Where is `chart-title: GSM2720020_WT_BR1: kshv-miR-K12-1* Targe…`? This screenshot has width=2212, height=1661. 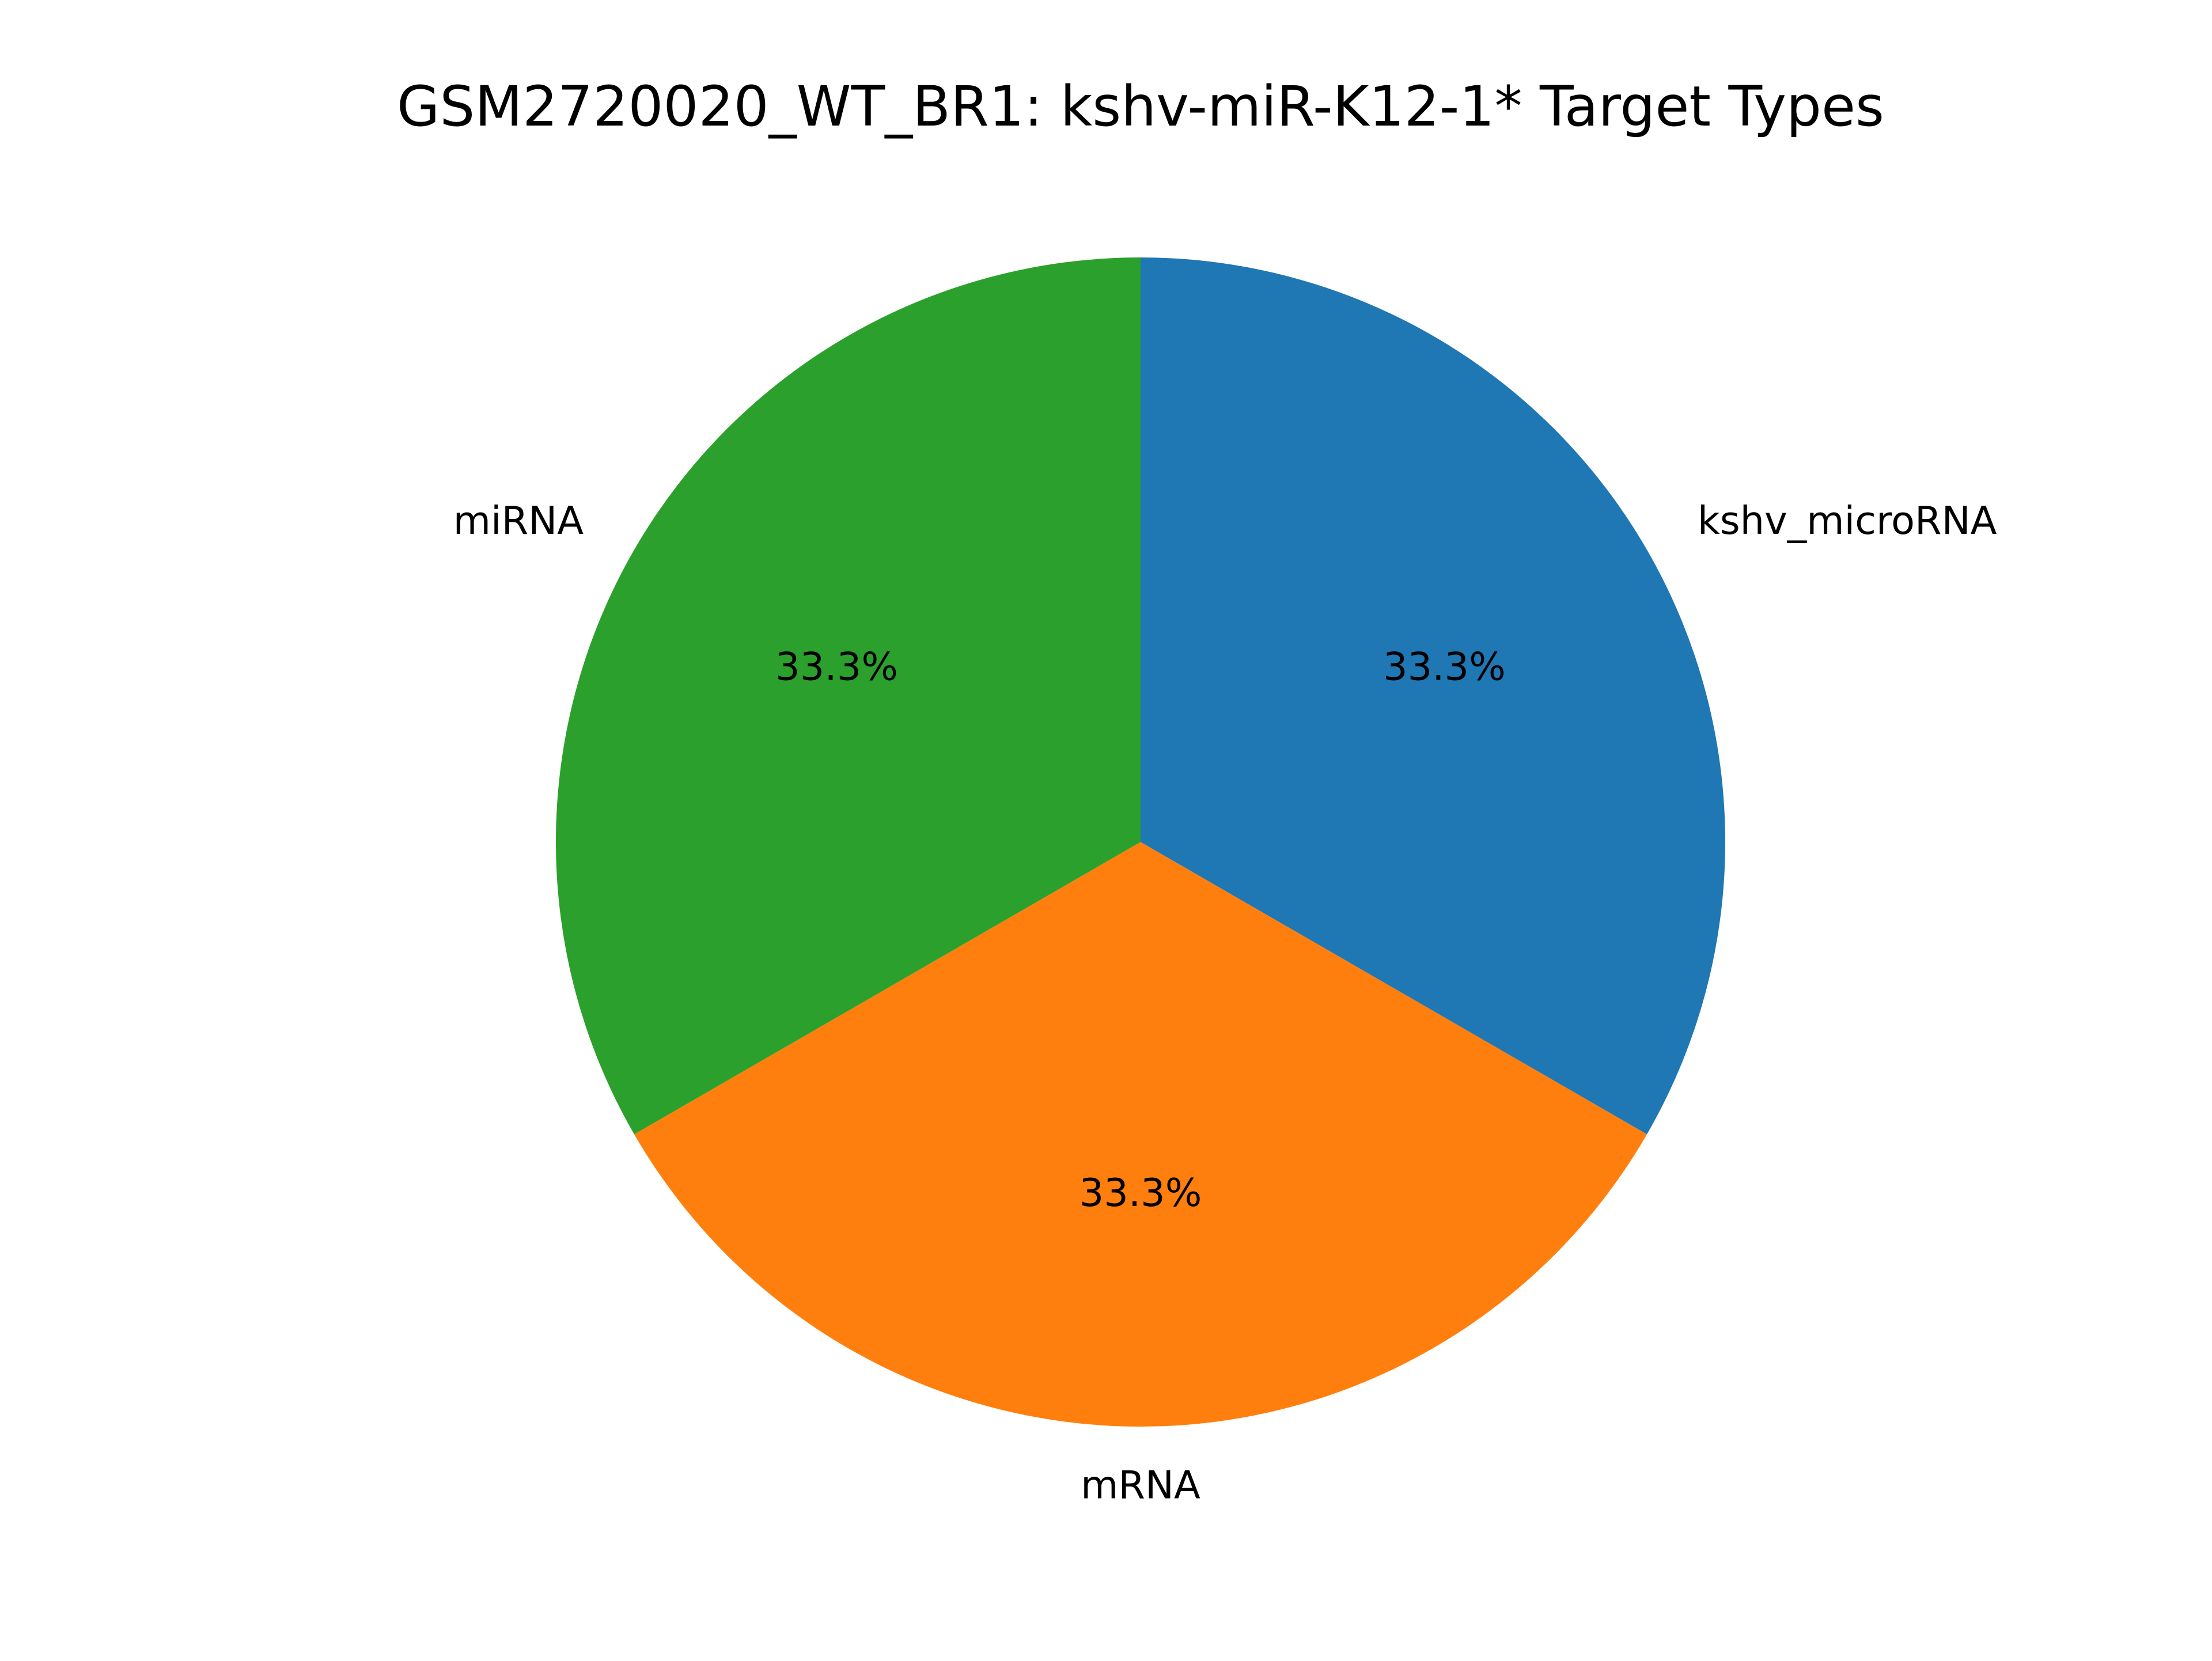
chart-title: GSM2720020_WT_BR1: kshv-miR-K12-1* Targe… is located at coordinates (1140, 106).